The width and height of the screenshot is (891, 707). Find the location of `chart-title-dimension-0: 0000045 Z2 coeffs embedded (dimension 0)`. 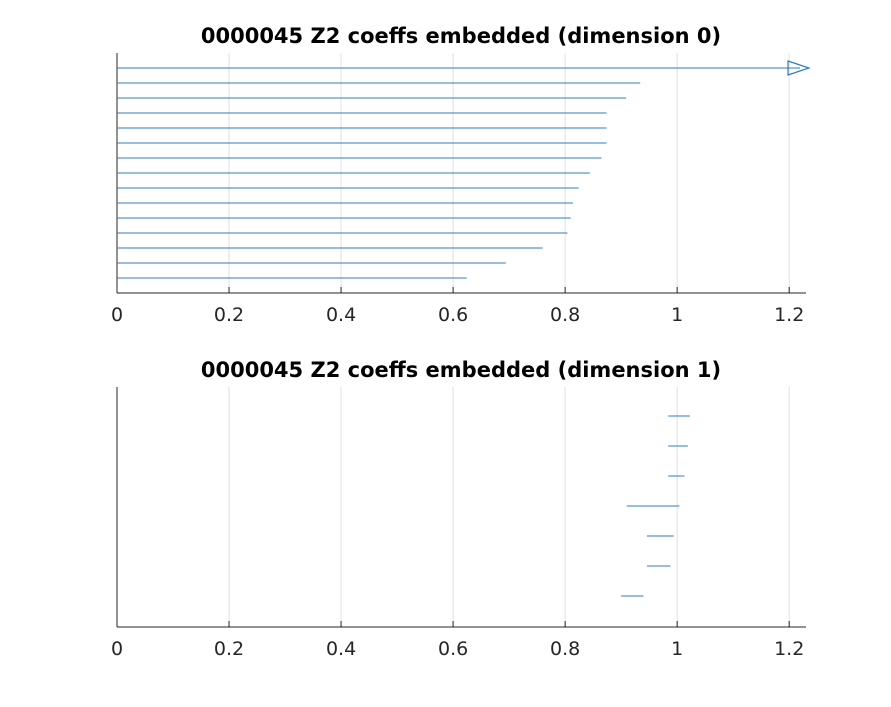

chart-title-dimension-0: 0000045 Z2 coeffs embedded (dimension 0) is located at coordinates (461, 36).